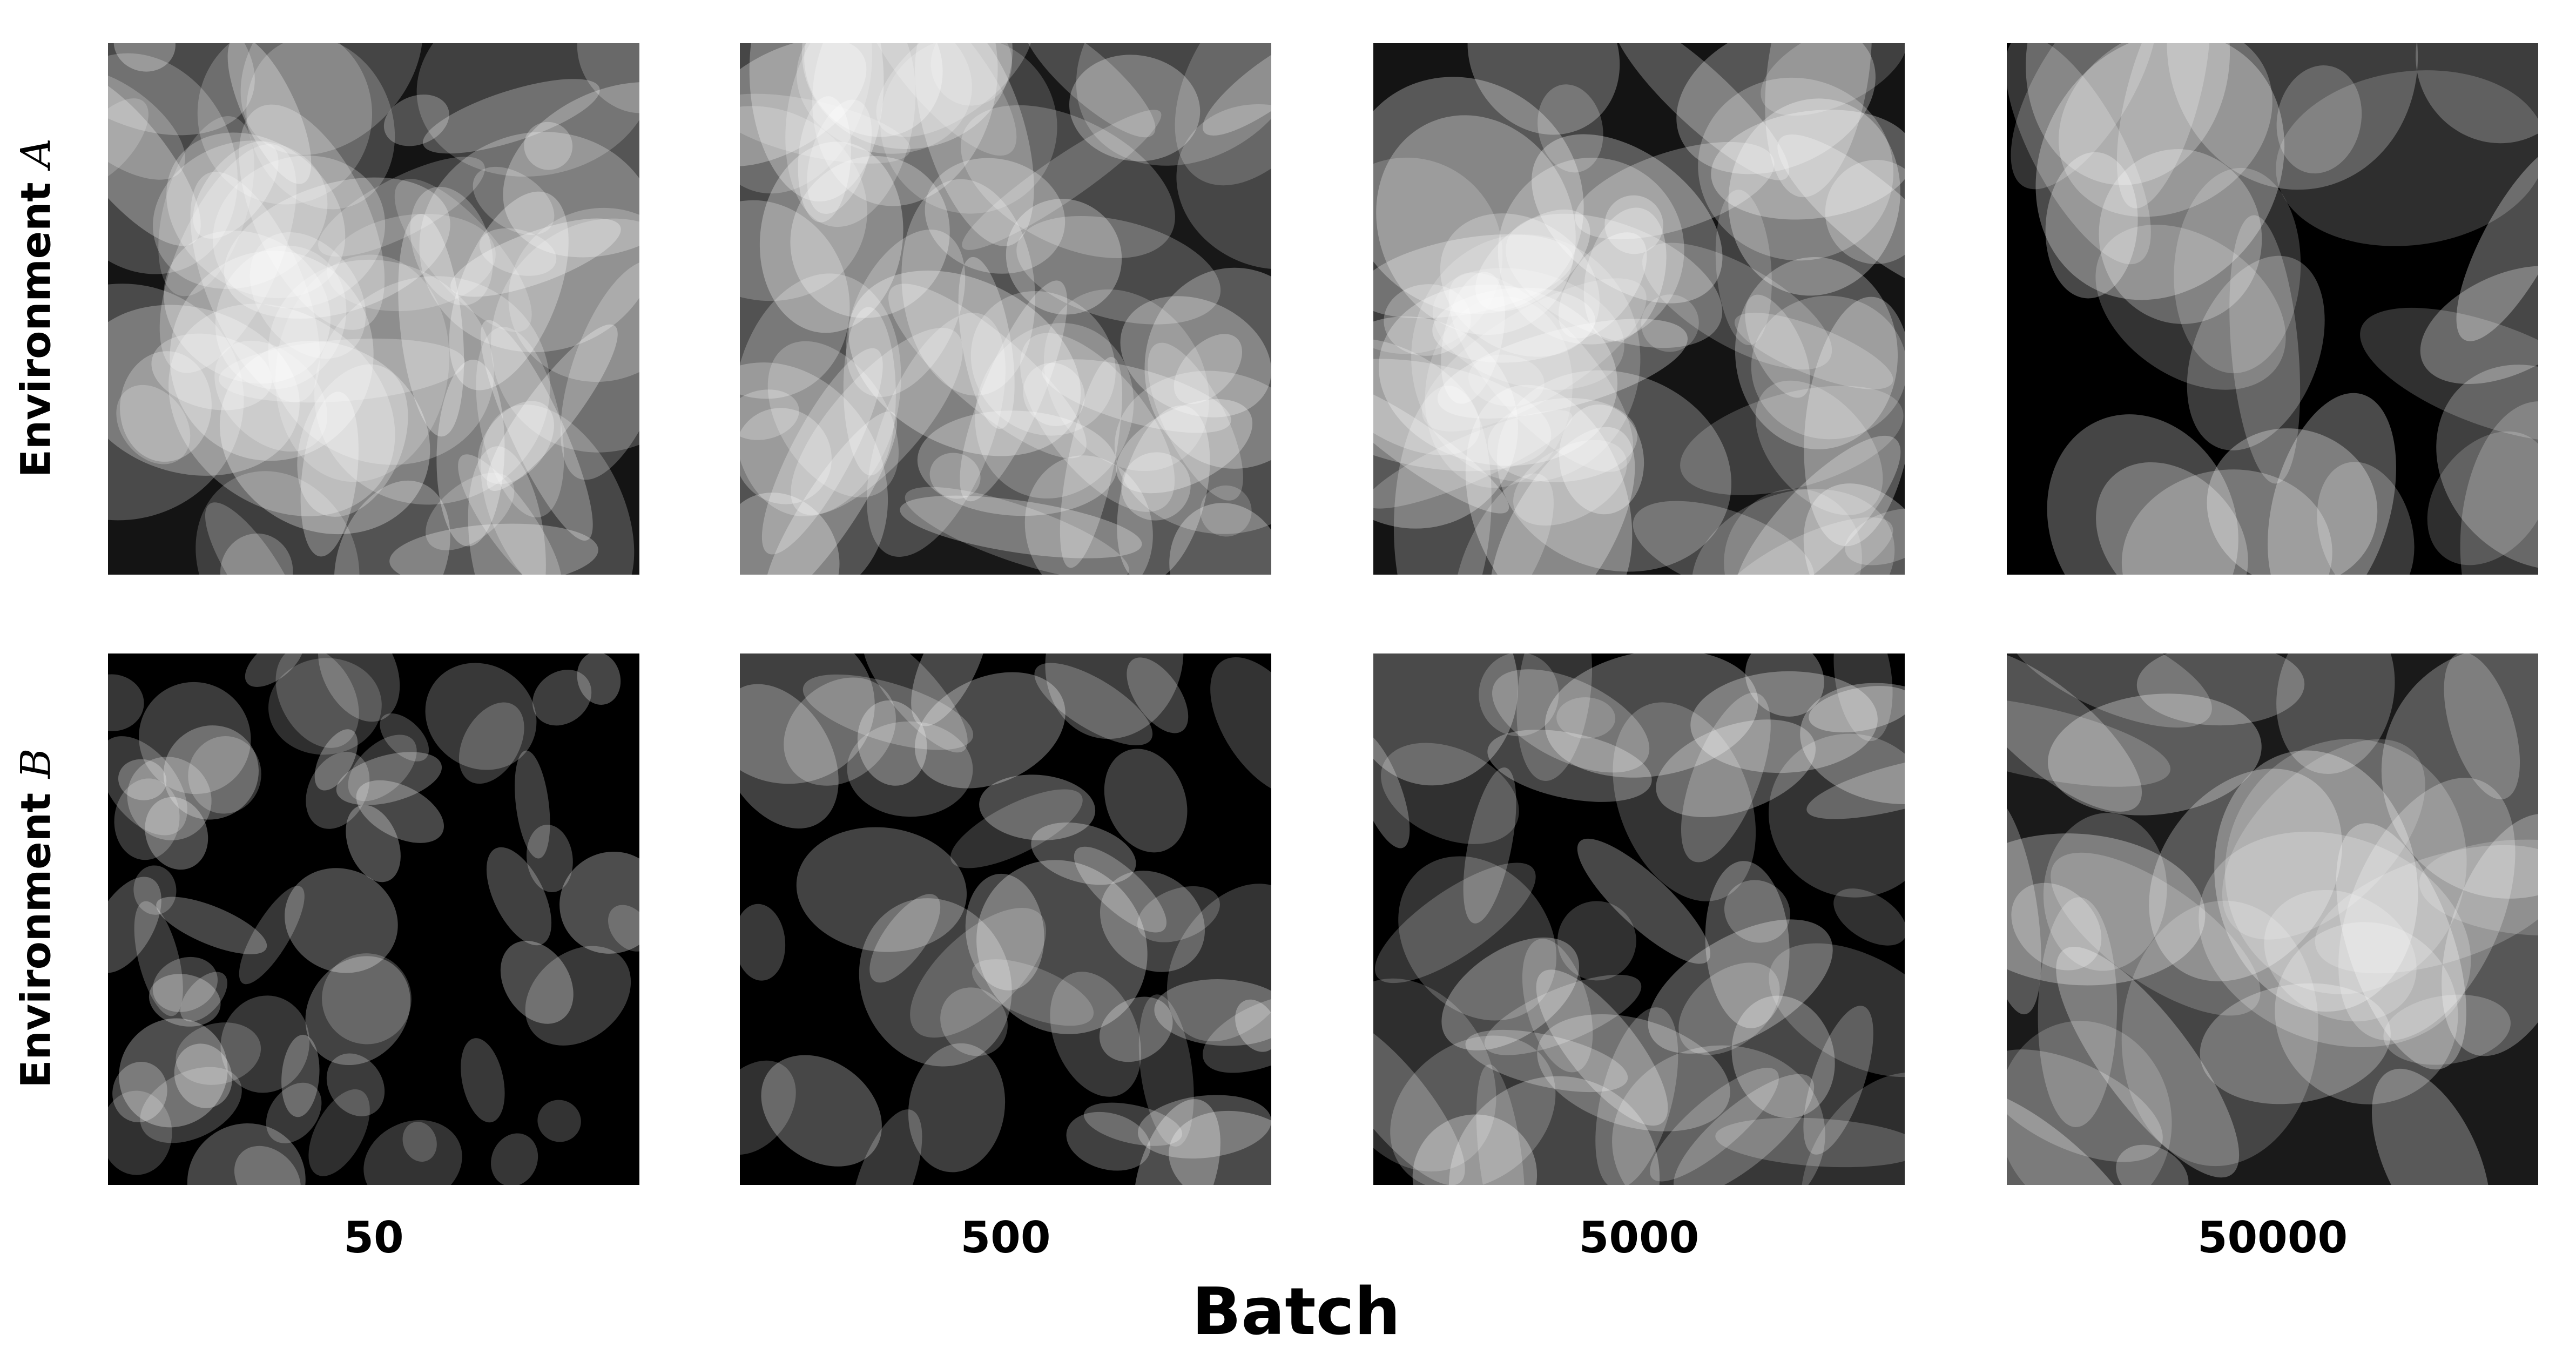 The image size is (2576, 1361). I want to click on row-label-letter: B, so click(35, 763).